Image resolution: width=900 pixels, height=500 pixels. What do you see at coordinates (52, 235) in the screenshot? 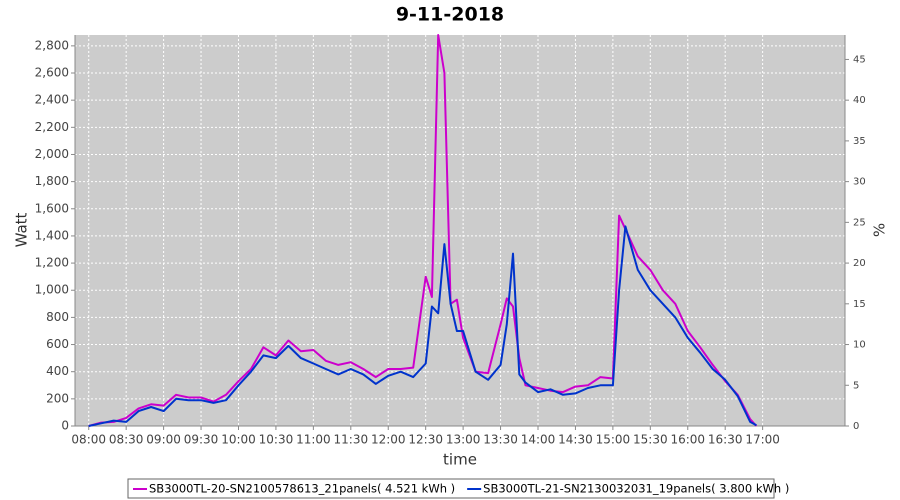
I see `y-tick-label: 1,400` at bounding box center [52, 235].